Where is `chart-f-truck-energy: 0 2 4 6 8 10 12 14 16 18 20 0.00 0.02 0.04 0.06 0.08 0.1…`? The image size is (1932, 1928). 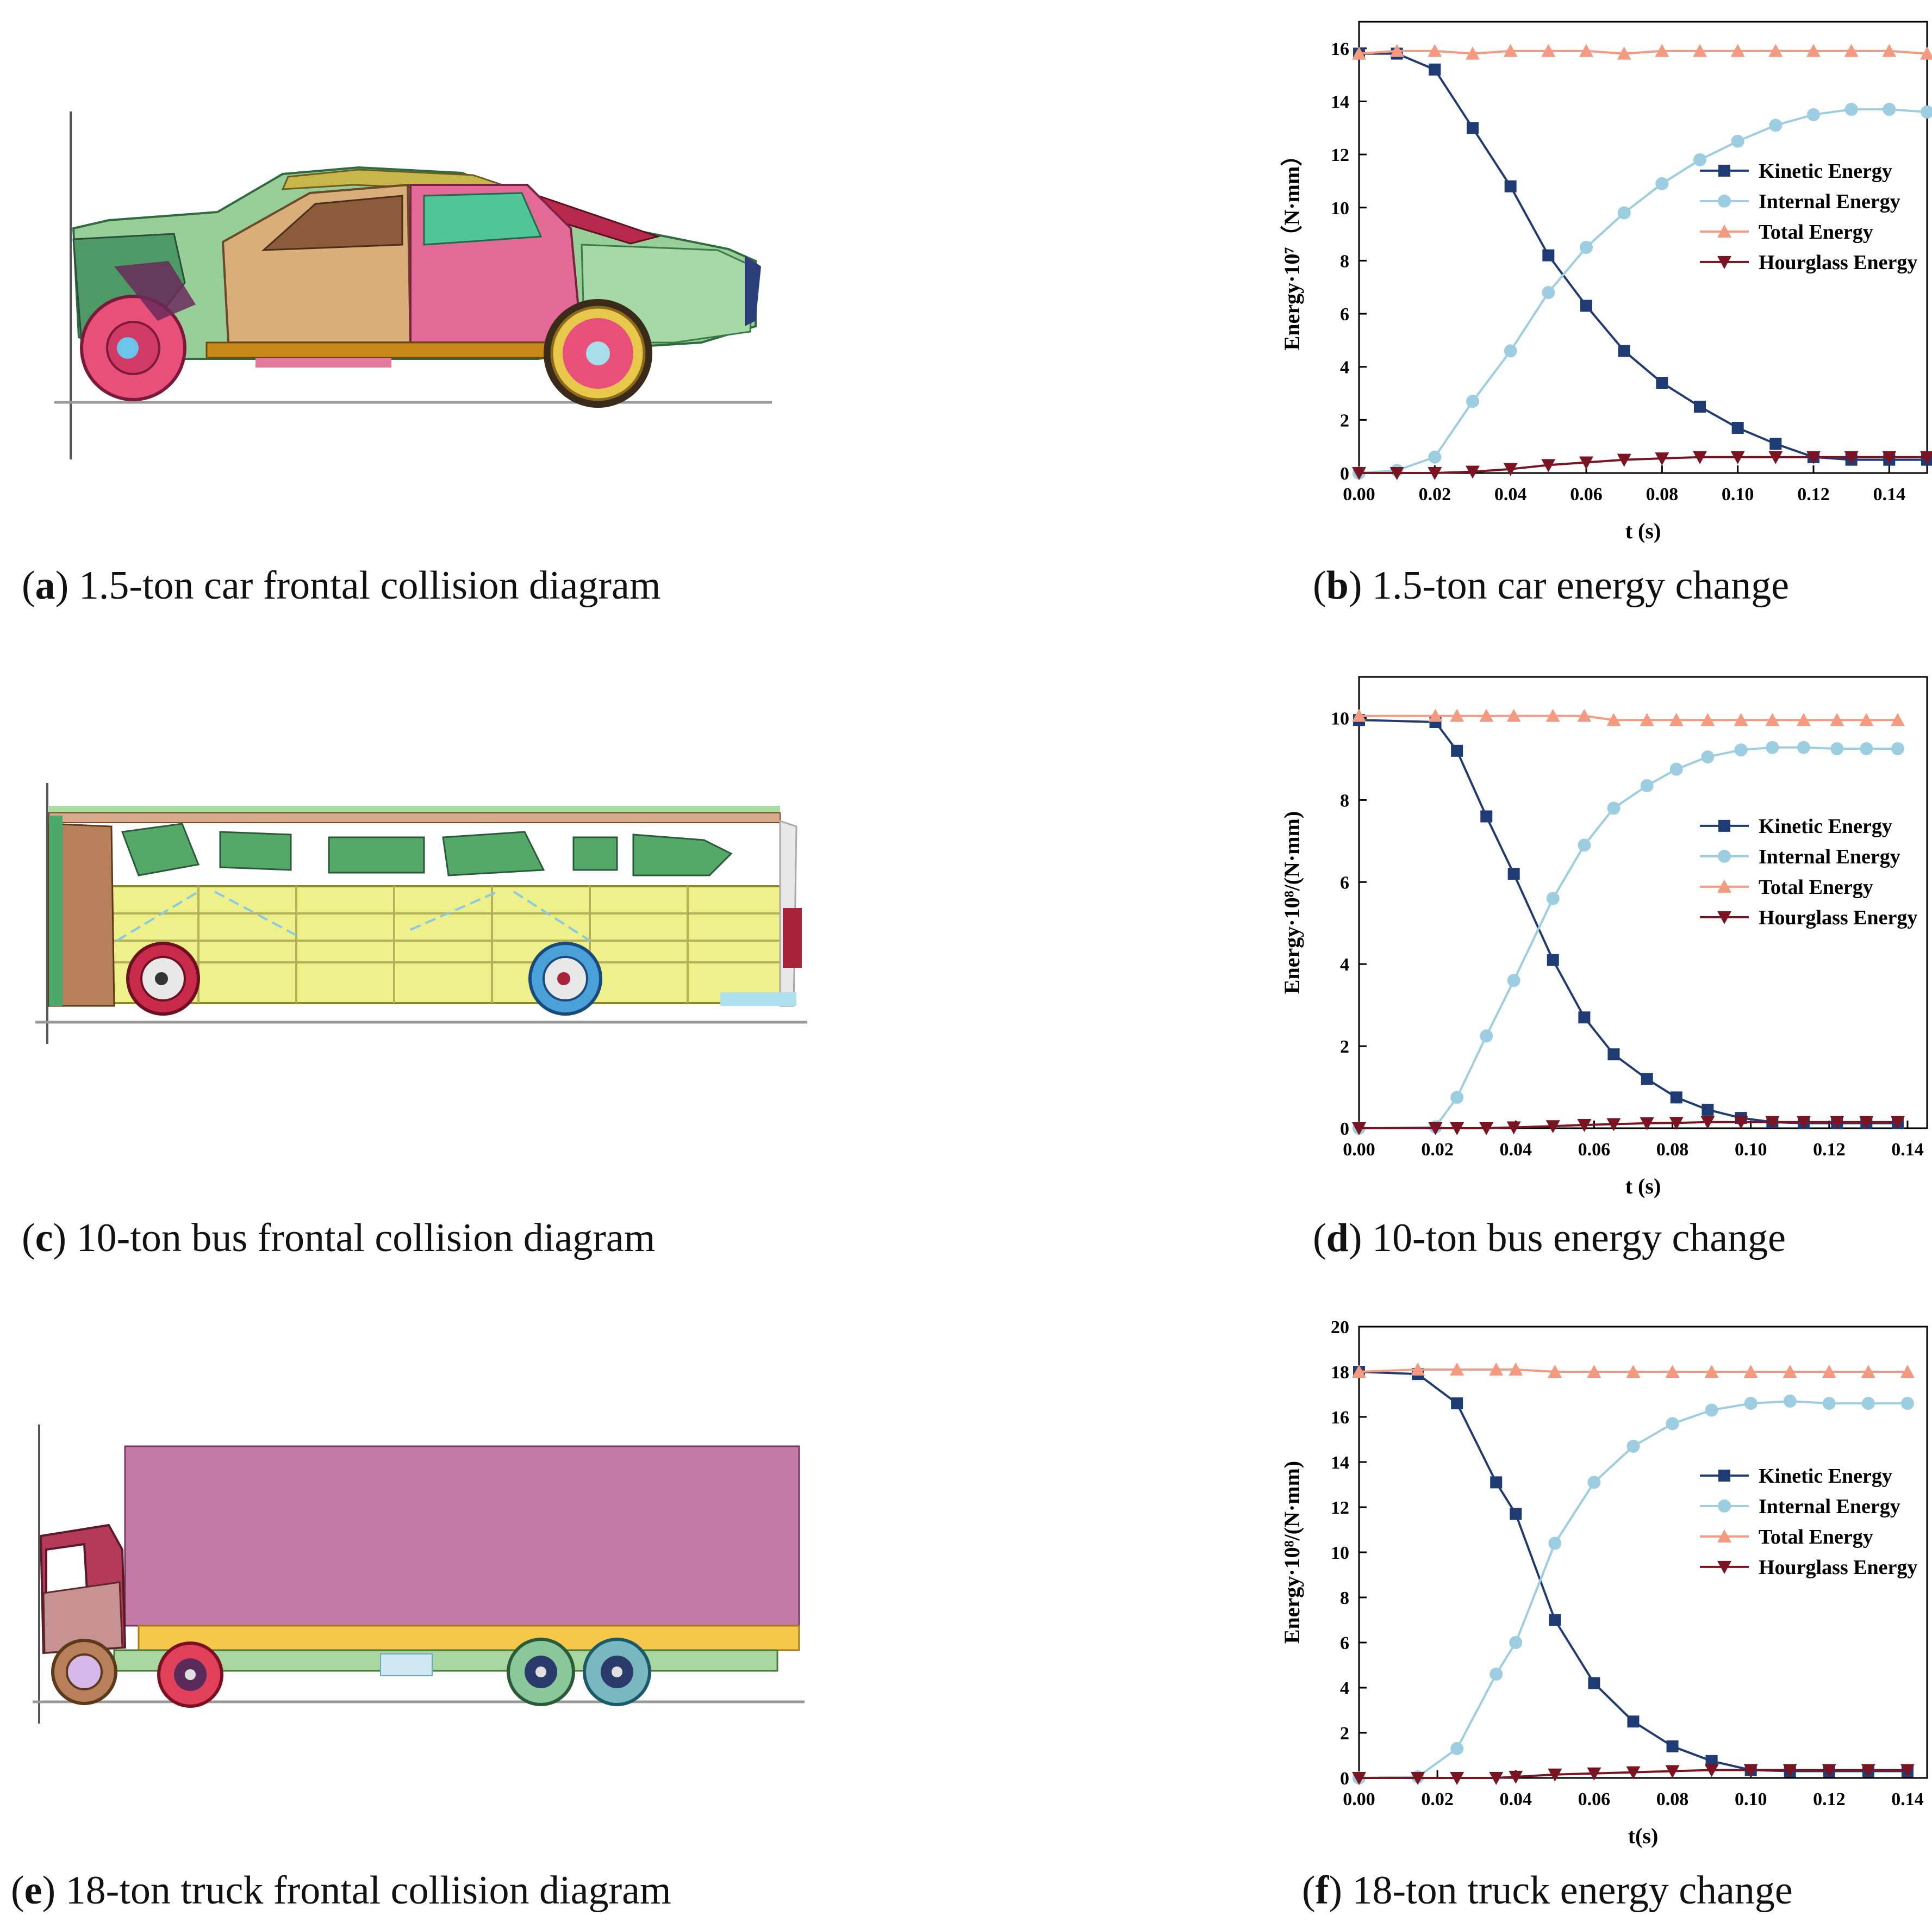
chart-f-truck-energy: 0 2 4 6 8 10 12 14 16 18 20 0.00 0.02 0.04 0.06 0.08 0.1… is located at coordinates (1604, 1582).